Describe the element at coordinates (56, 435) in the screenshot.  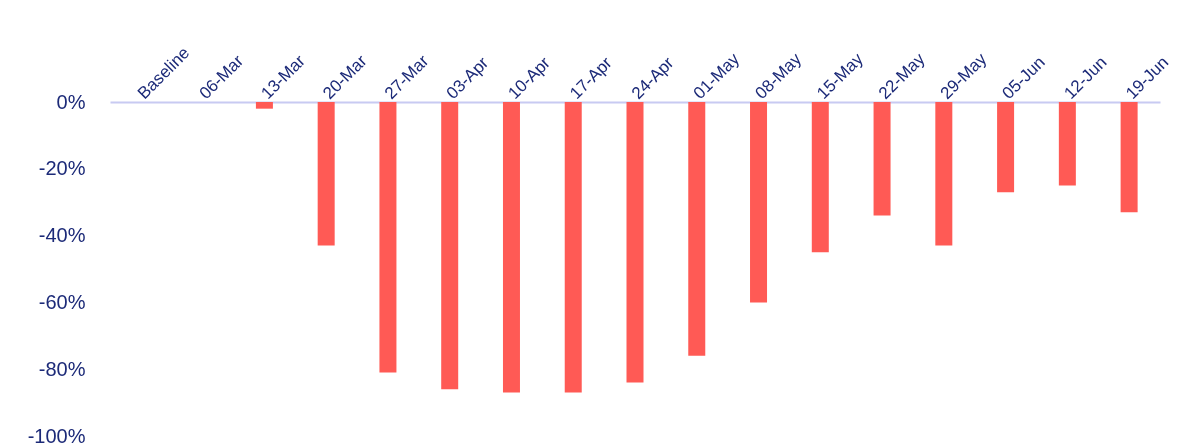
I see `y-tick-label: -100%` at that location.